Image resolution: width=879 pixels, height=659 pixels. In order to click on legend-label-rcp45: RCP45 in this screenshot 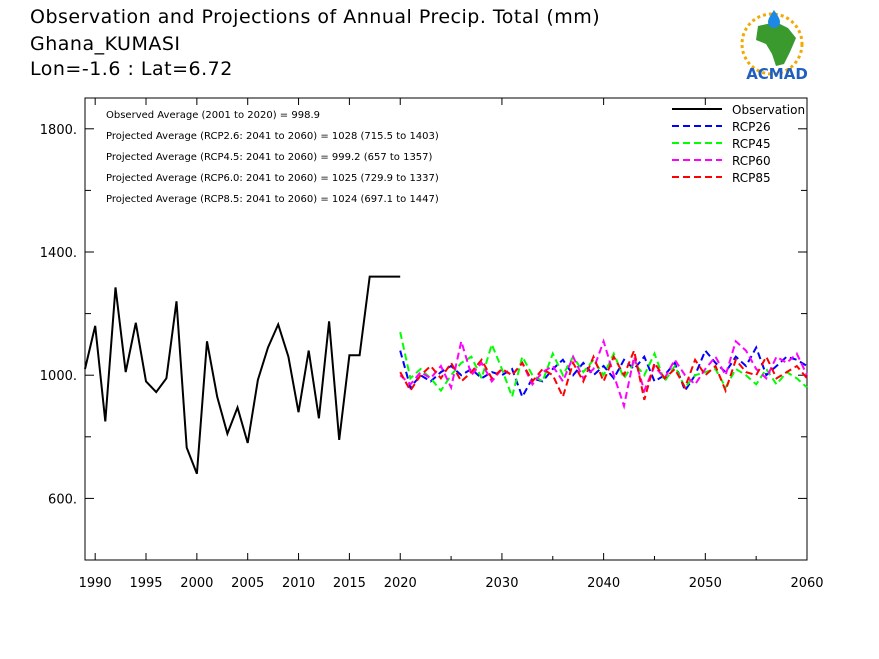, I will do `click(751, 144)`.